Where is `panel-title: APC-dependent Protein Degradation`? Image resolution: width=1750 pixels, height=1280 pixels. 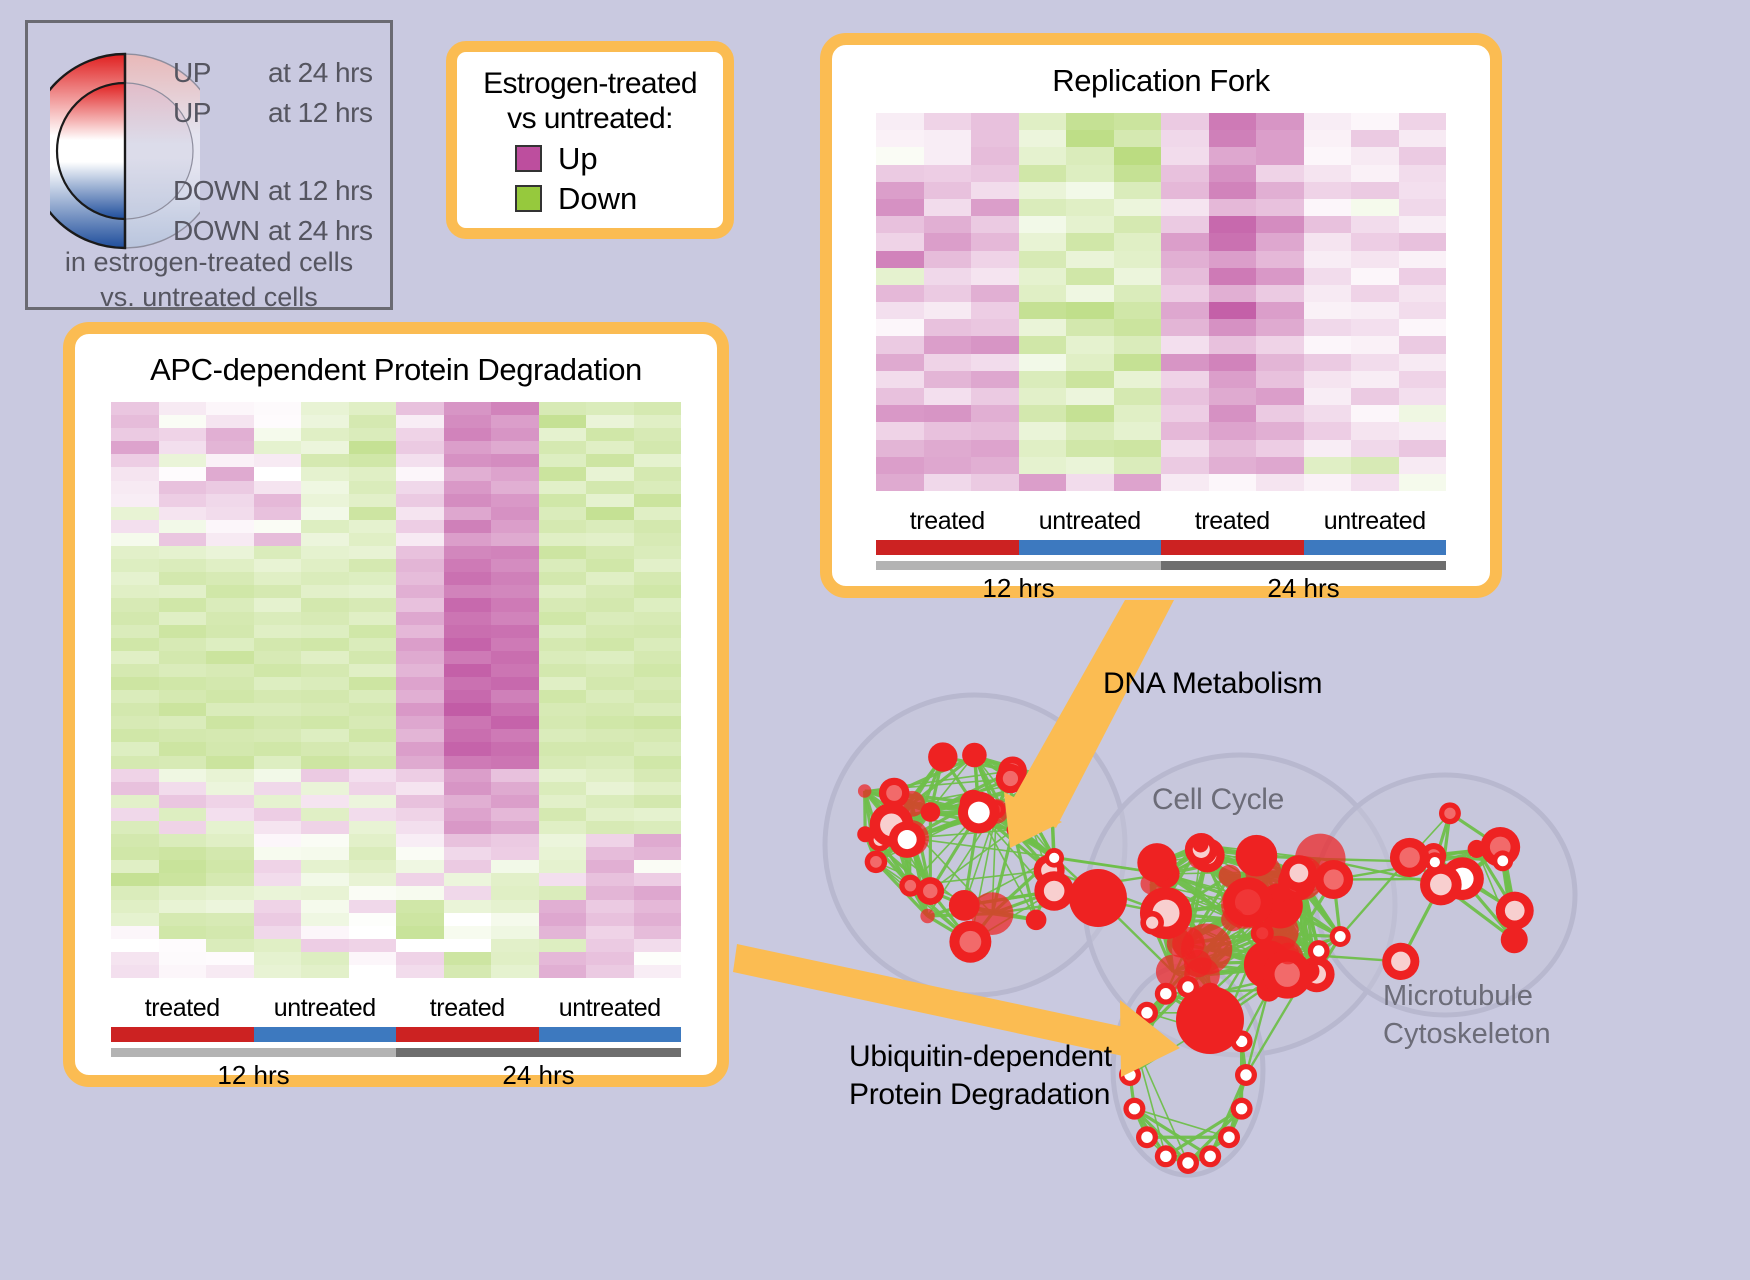 panel-title: APC-dependent Protein Degradation is located at coordinates (396, 370).